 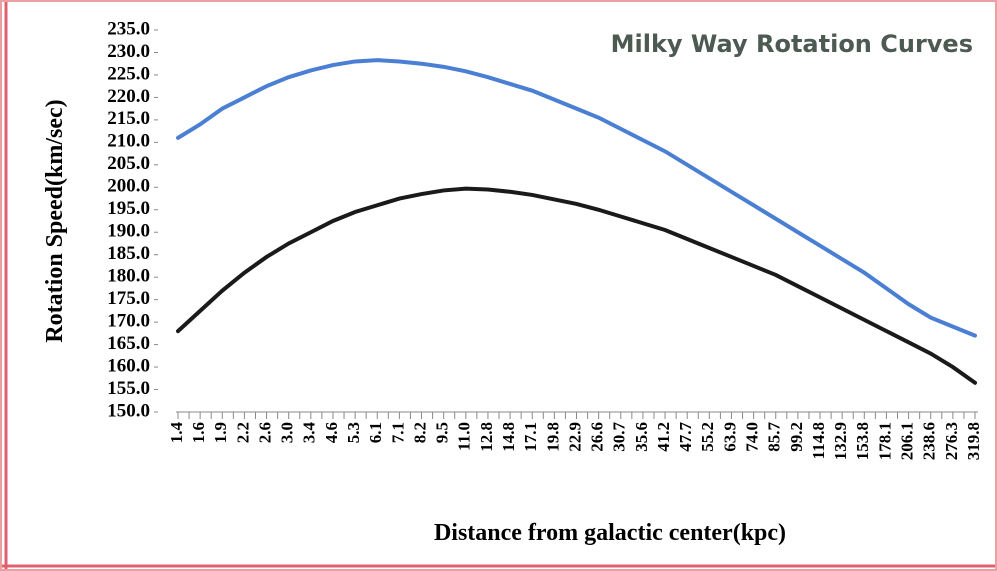 I want to click on y-tick-label: 225.0, so click(x=128, y=73).